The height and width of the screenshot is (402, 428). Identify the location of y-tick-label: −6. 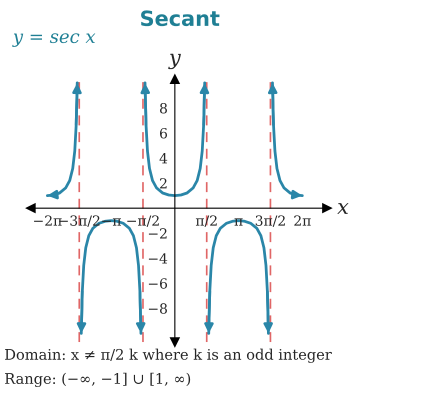
(158, 283).